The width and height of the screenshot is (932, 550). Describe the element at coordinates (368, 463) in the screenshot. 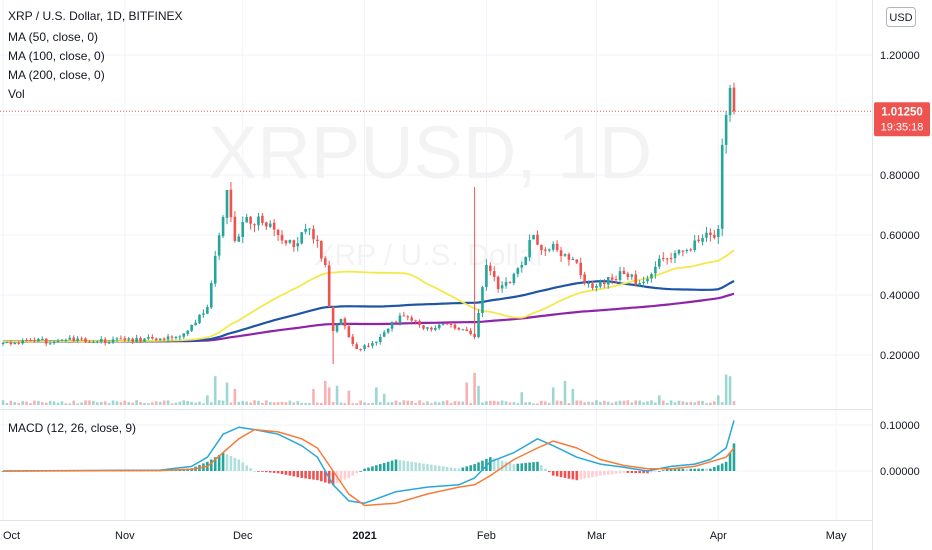

I see `macd-pane` at that location.